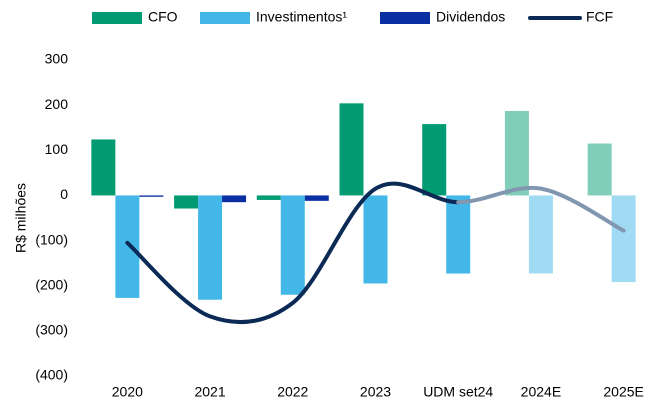 The width and height of the screenshot is (666, 401). What do you see at coordinates (470, 17) in the screenshot?
I see `legend-label: Dividendos` at bounding box center [470, 17].